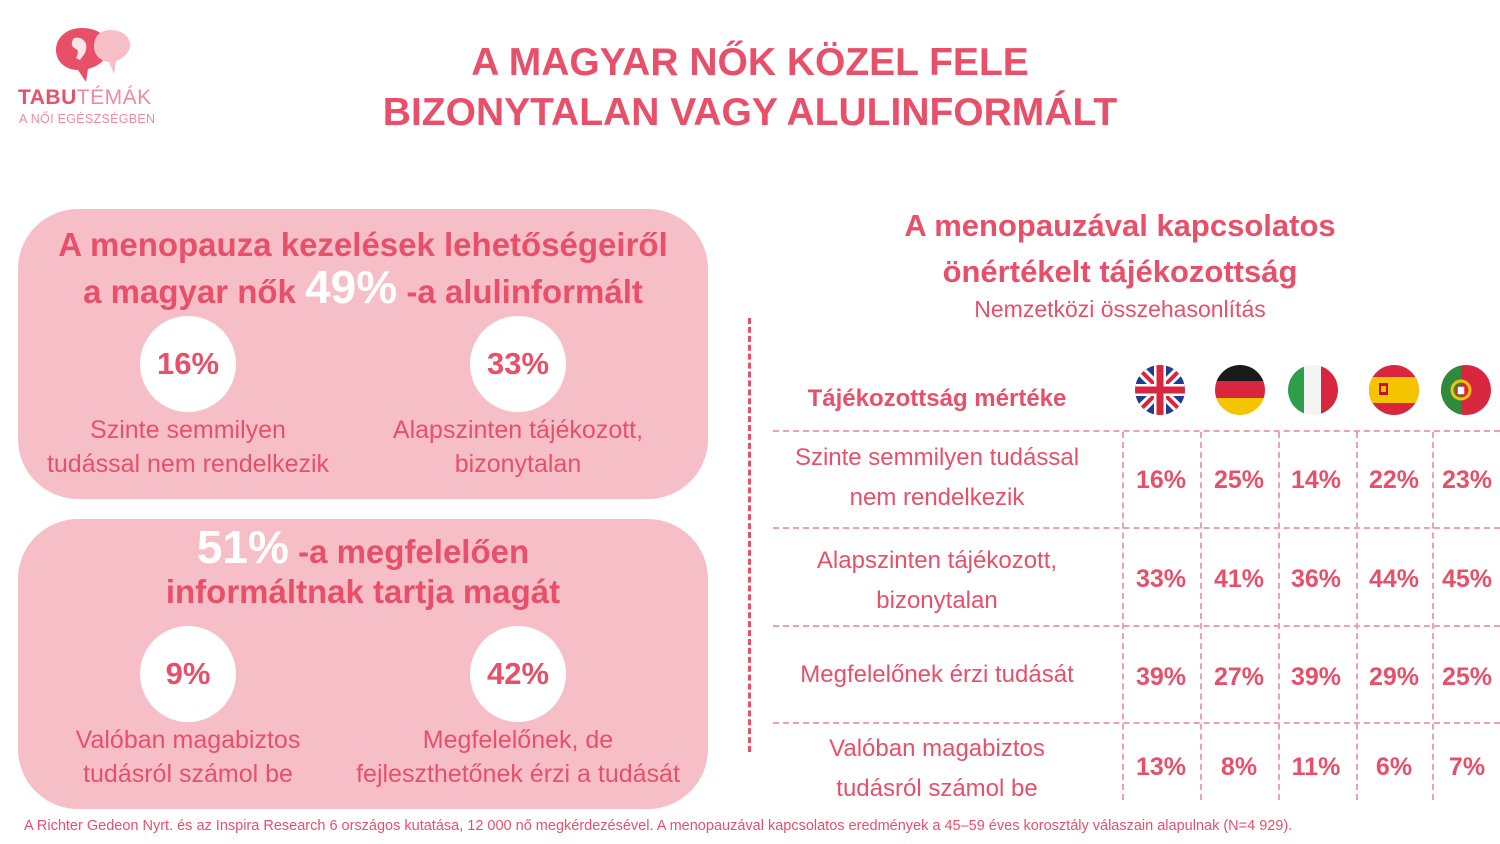  What do you see at coordinates (188, 740) in the screenshot?
I see `panel2-item1-label-line1: Valóban magabiztos` at bounding box center [188, 740].